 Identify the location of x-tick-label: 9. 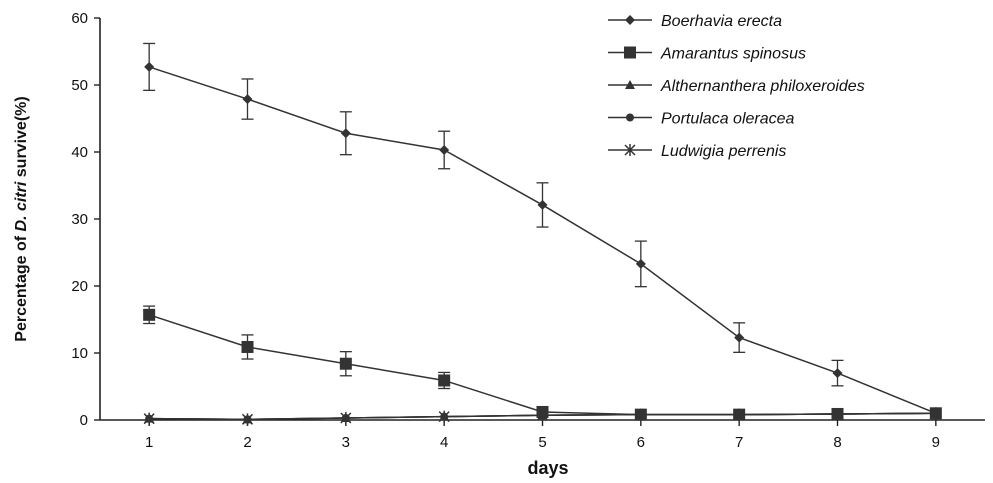
(936, 442).